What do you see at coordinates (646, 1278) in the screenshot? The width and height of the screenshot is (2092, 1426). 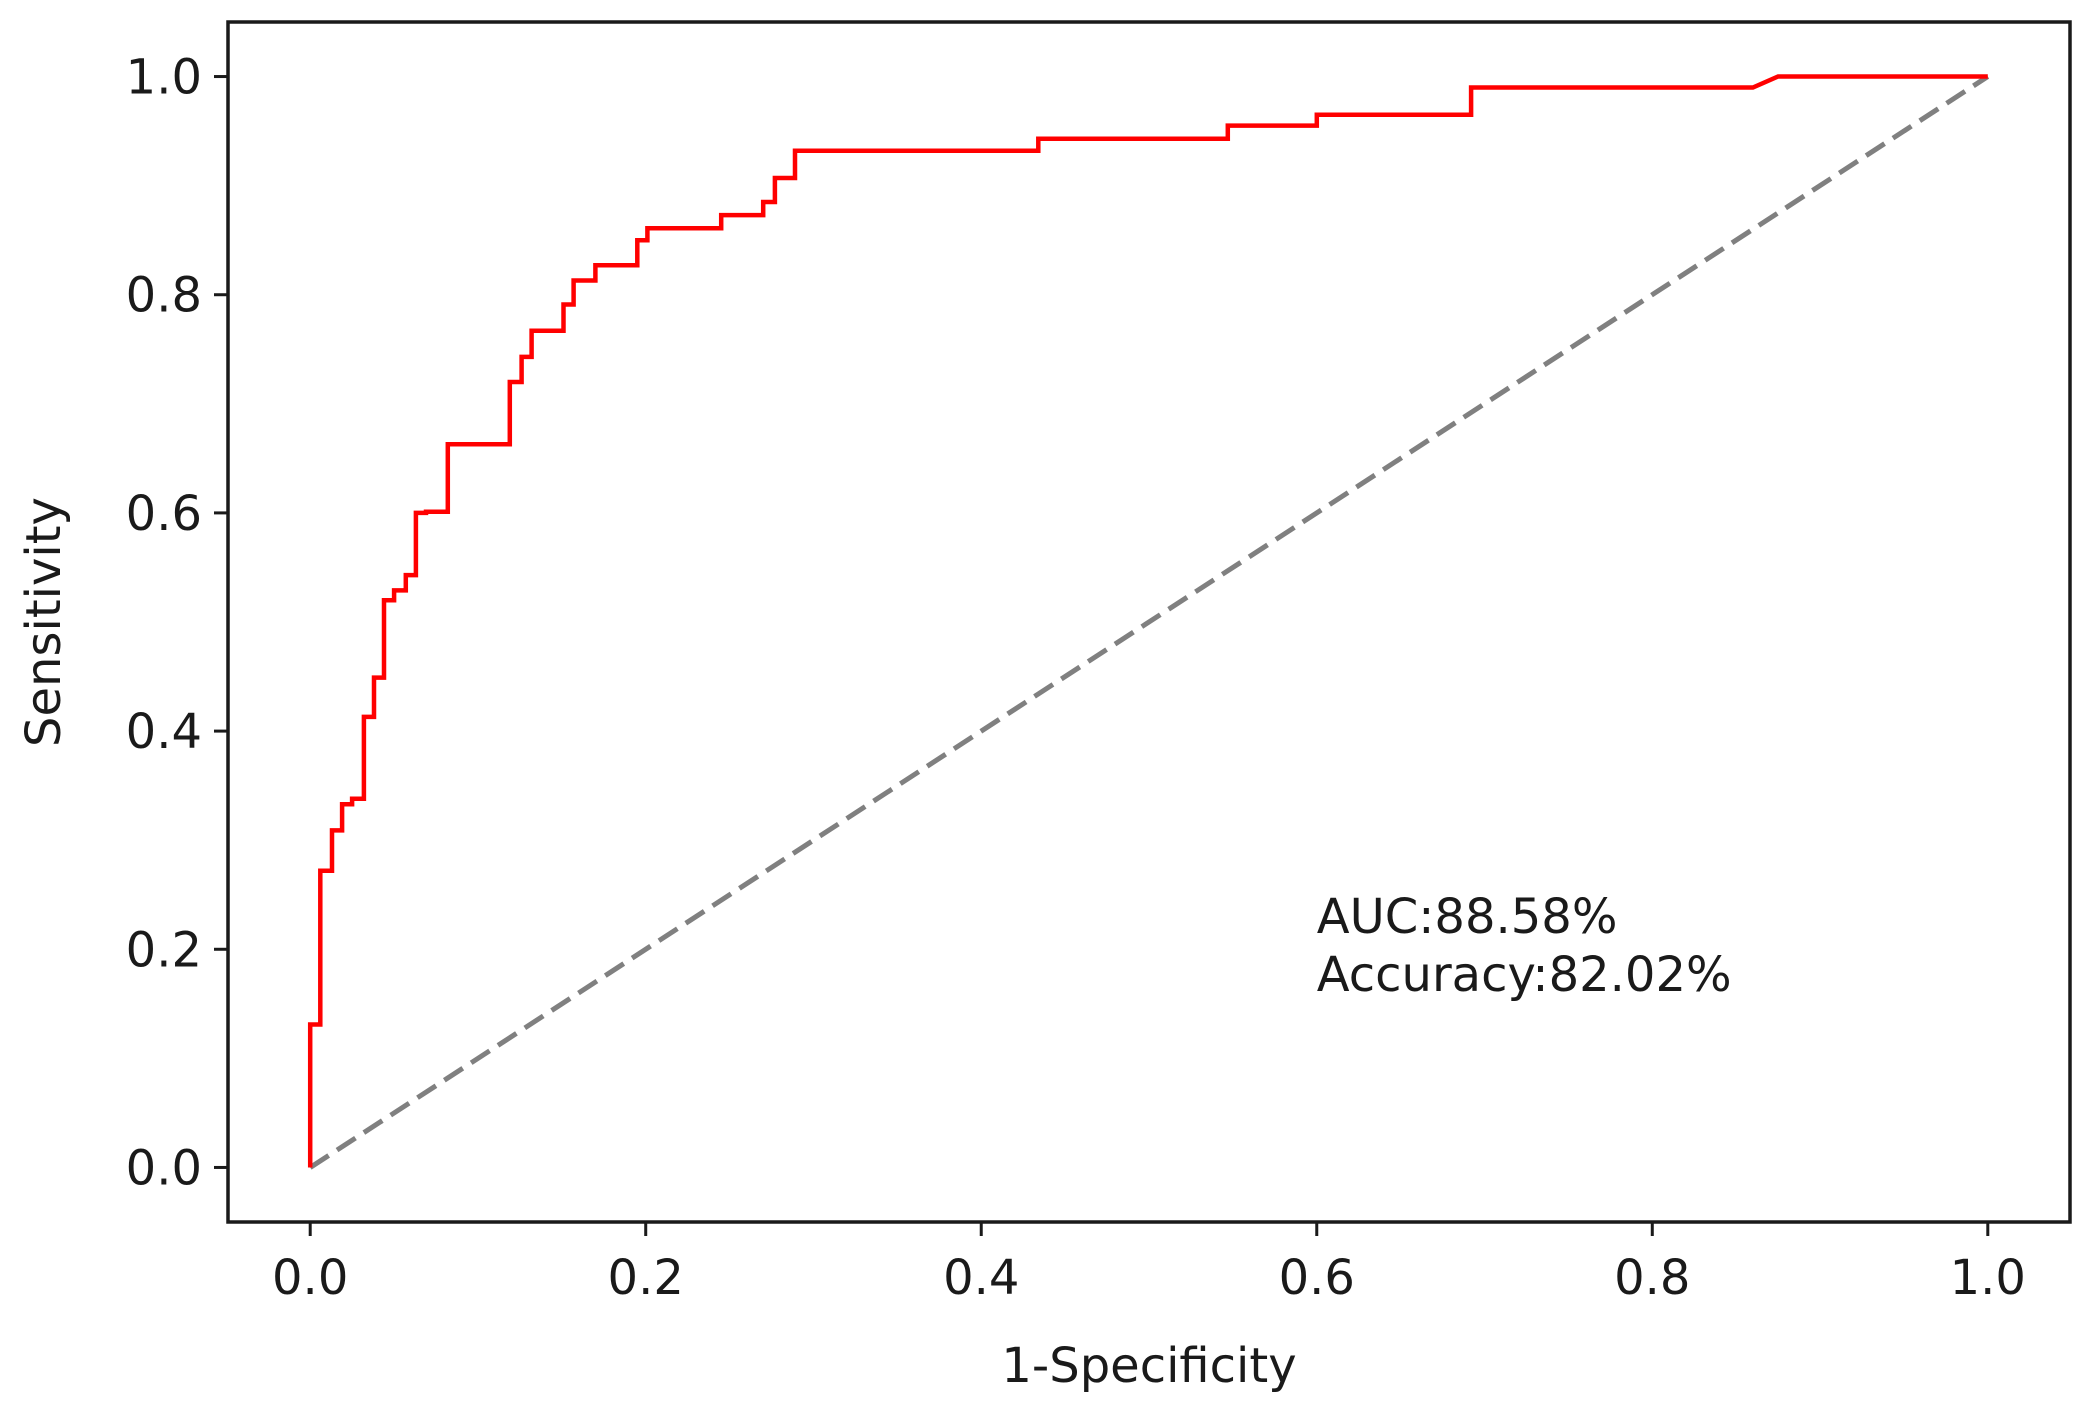 I see `x-tick-label: 0.2` at bounding box center [646, 1278].